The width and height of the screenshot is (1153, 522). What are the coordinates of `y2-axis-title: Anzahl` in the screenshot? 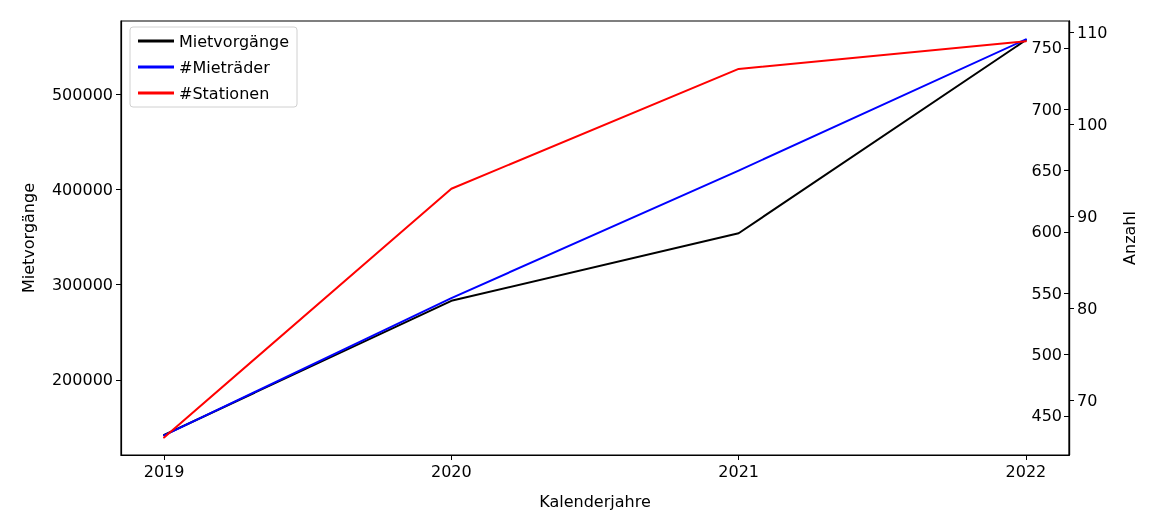 It's located at (1129, 238).